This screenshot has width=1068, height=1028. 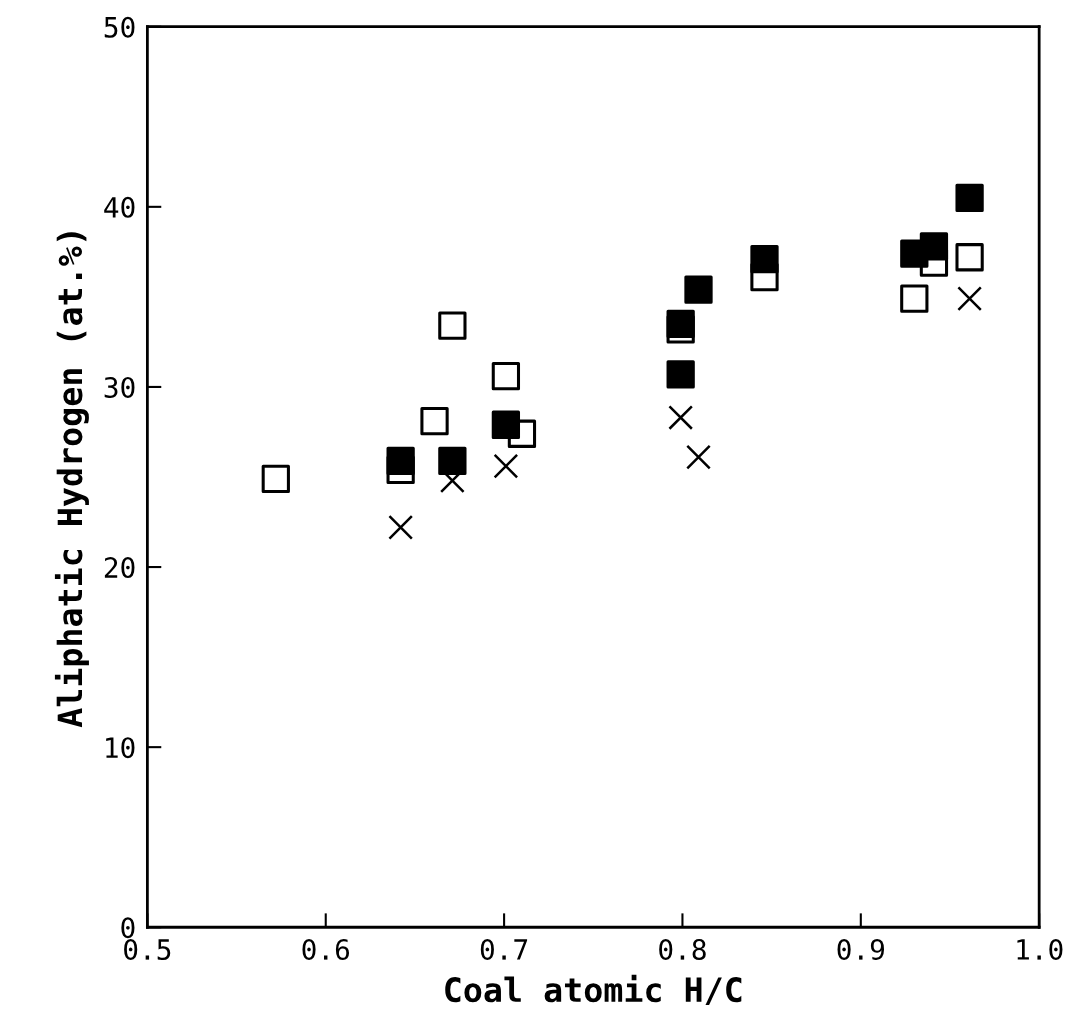 What do you see at coordinates (71, 480) in the screenshot?
I see `y-axis-title: Aliphatic Hydrogen (at.%)` at bounding box center [71, 480].